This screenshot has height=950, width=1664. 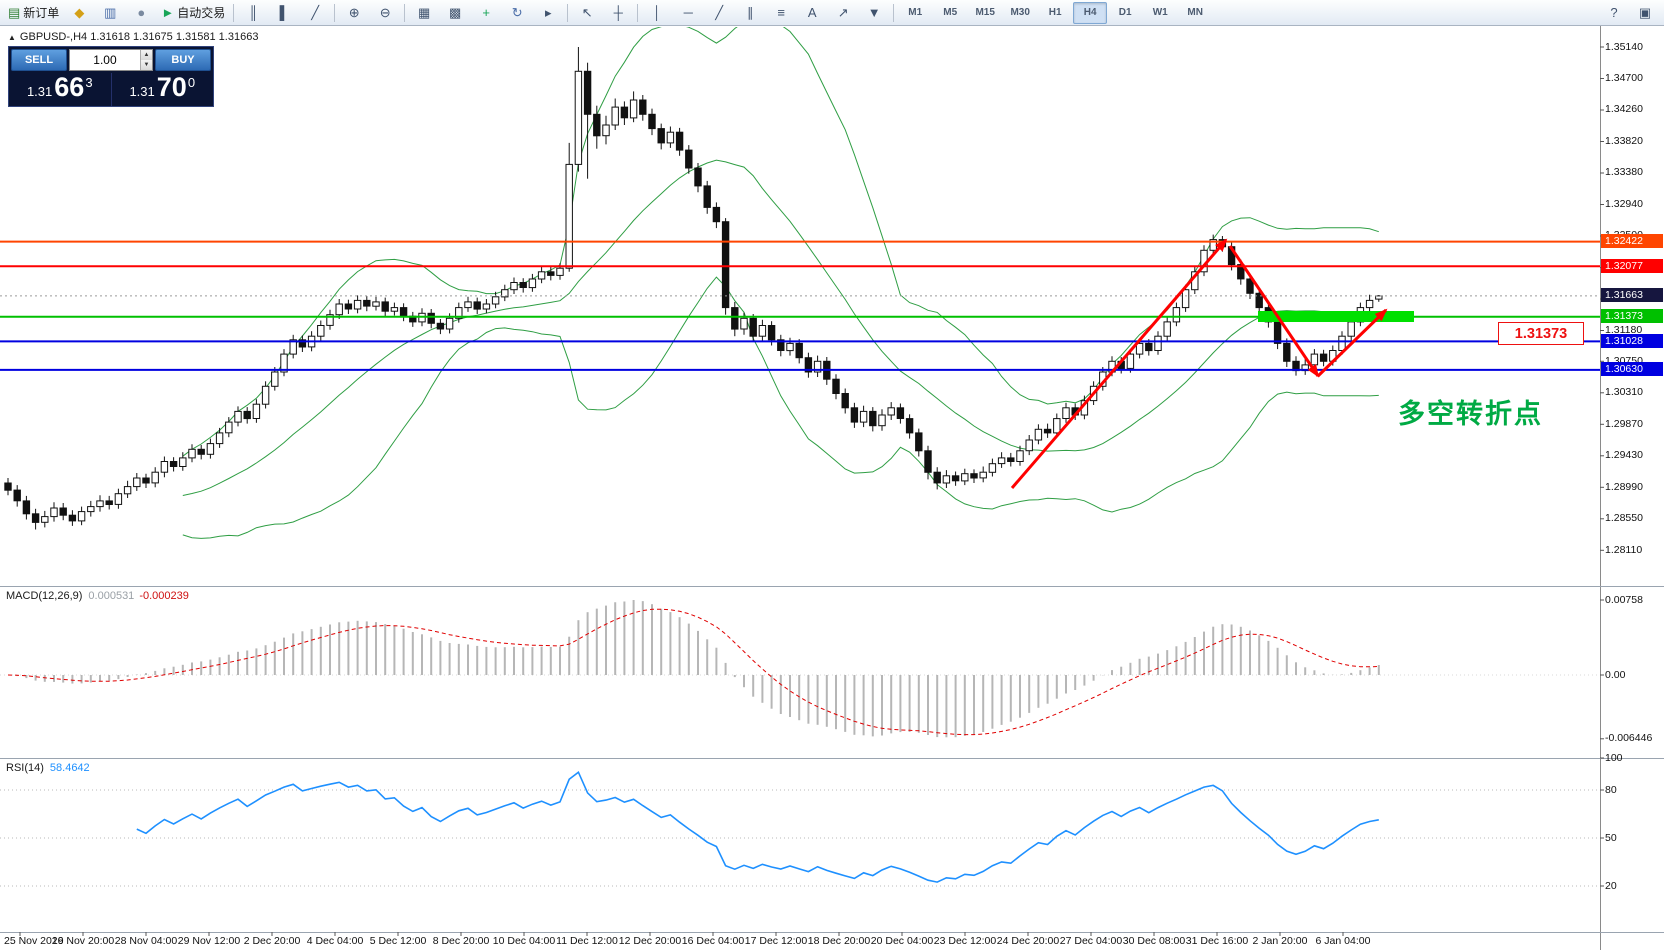 What do you see at coordinates (1629, 738) in the screenshot?
I see `macd-axis-label: -0.006446` at bounding box center [1629, 738].